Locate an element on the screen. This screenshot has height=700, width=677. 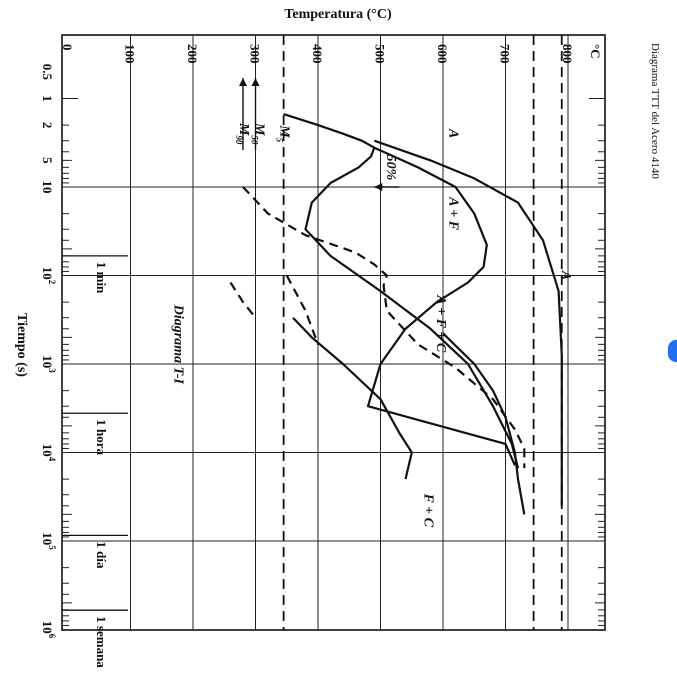
x-tick-text: 10⁵ is located at coordinates (48, 541).